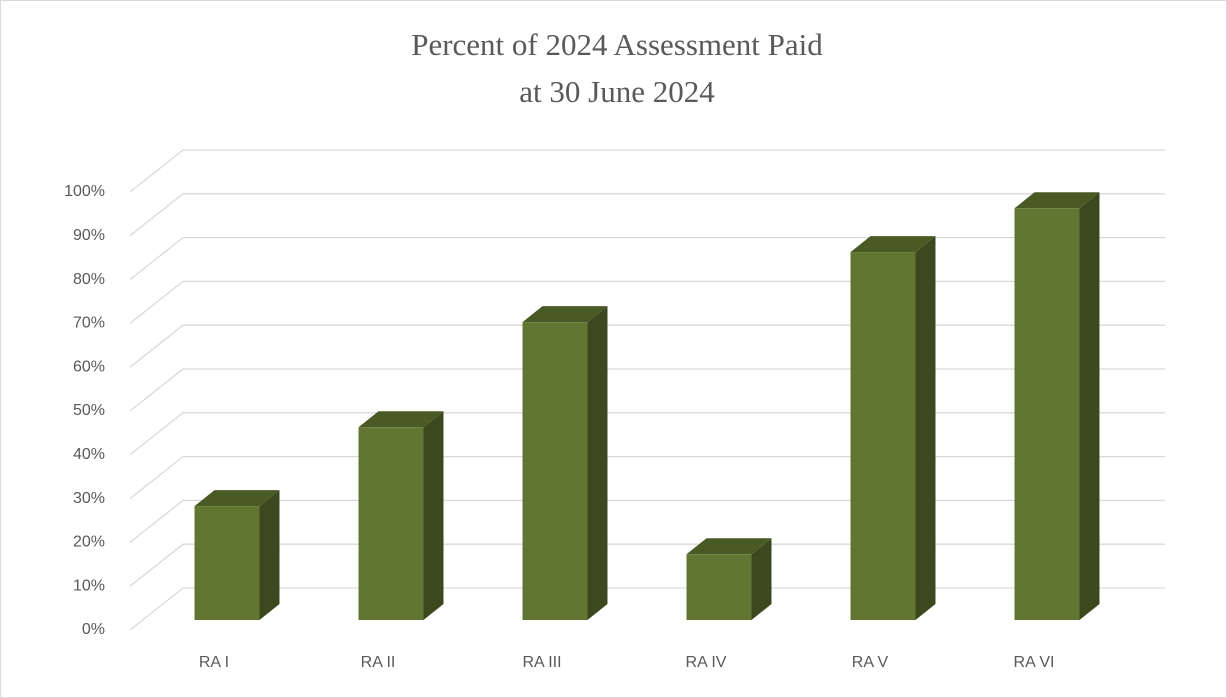  I want to click on y-tick-label: 20%, so click(89, 542).